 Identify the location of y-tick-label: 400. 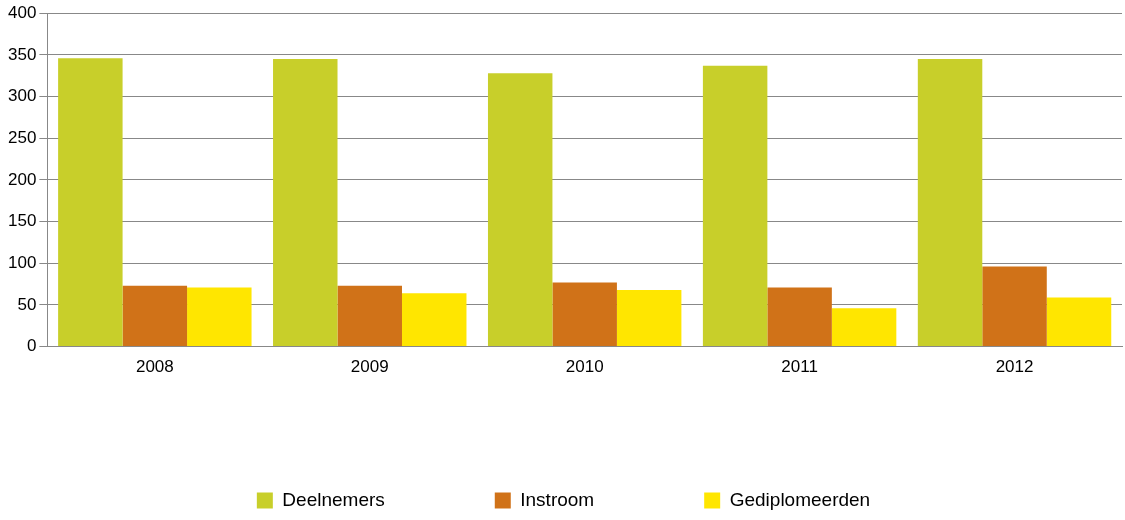
(22, 12).